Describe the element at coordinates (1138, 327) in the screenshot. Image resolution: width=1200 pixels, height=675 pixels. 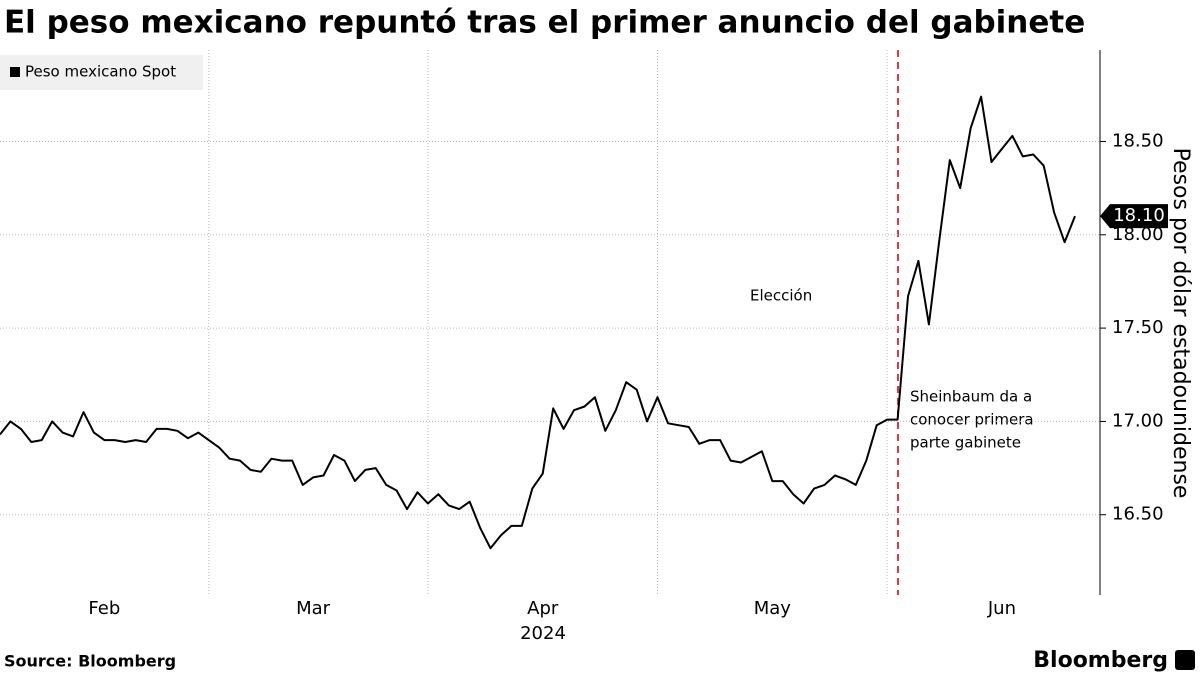
I see `y-tick-label: 17.50` at that location.